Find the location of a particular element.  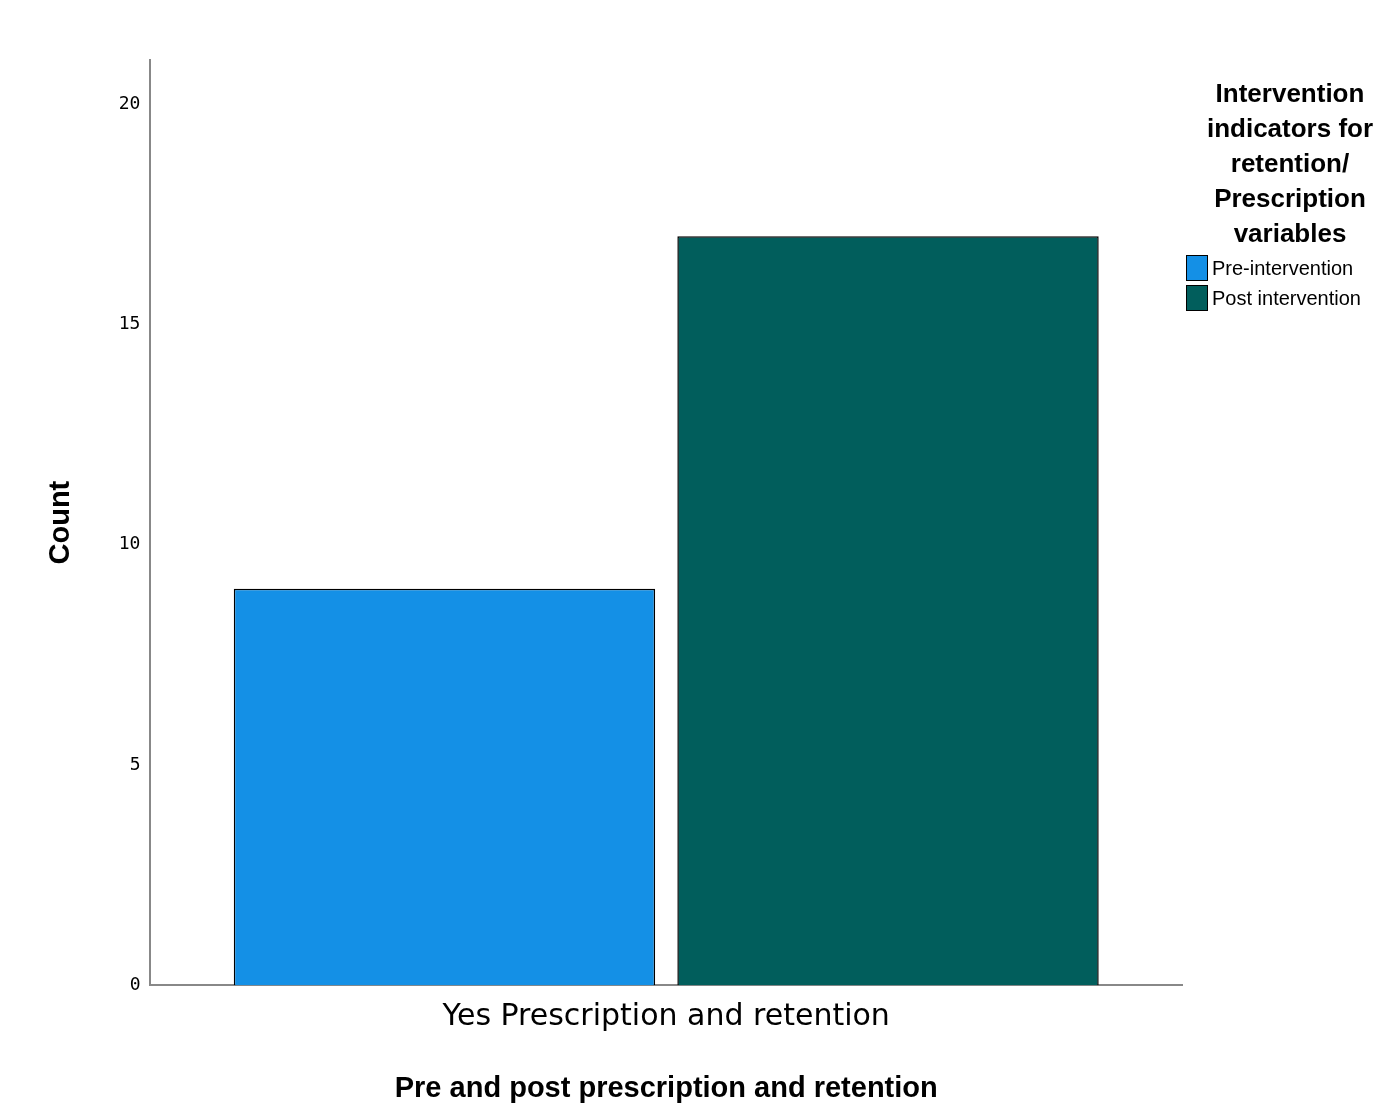

y-tick-label: 0 is located at coordinates (135, 983).